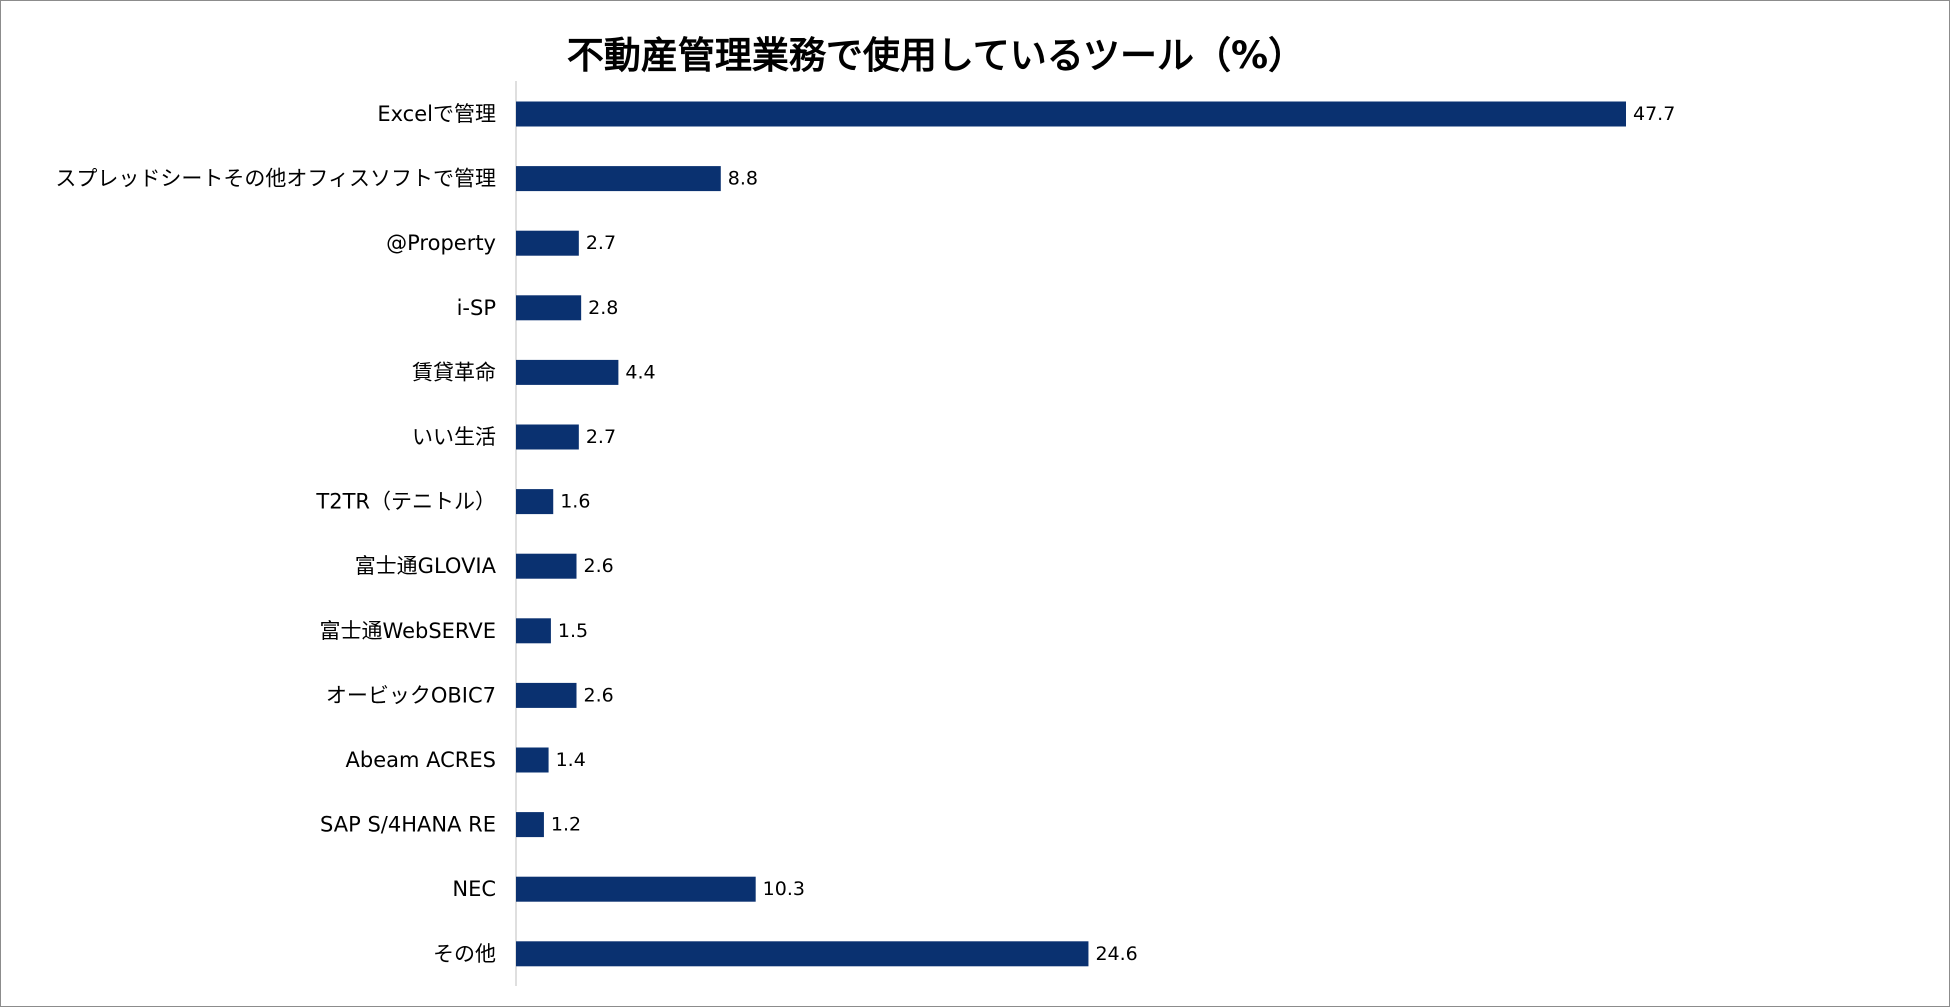 This screenshot has height=1007, width=1950. I want to click on value-label: 24.6, so click(1116, 954).